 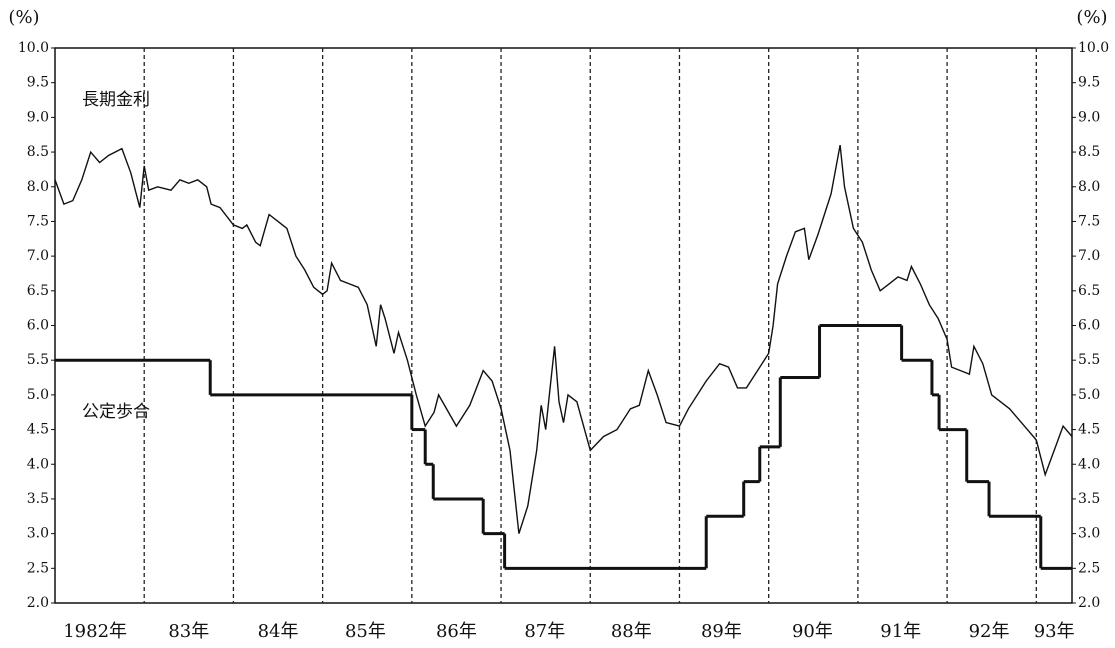 What do you see at coordinates (721, 631) in the screenshot?
I see `x-tick-label: 89年` at bounding box center [721, 631].